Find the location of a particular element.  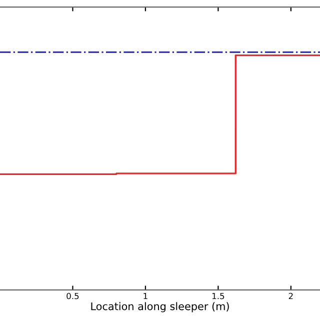

x-tick-label: 1.5 is located at coordinates (218, 296).